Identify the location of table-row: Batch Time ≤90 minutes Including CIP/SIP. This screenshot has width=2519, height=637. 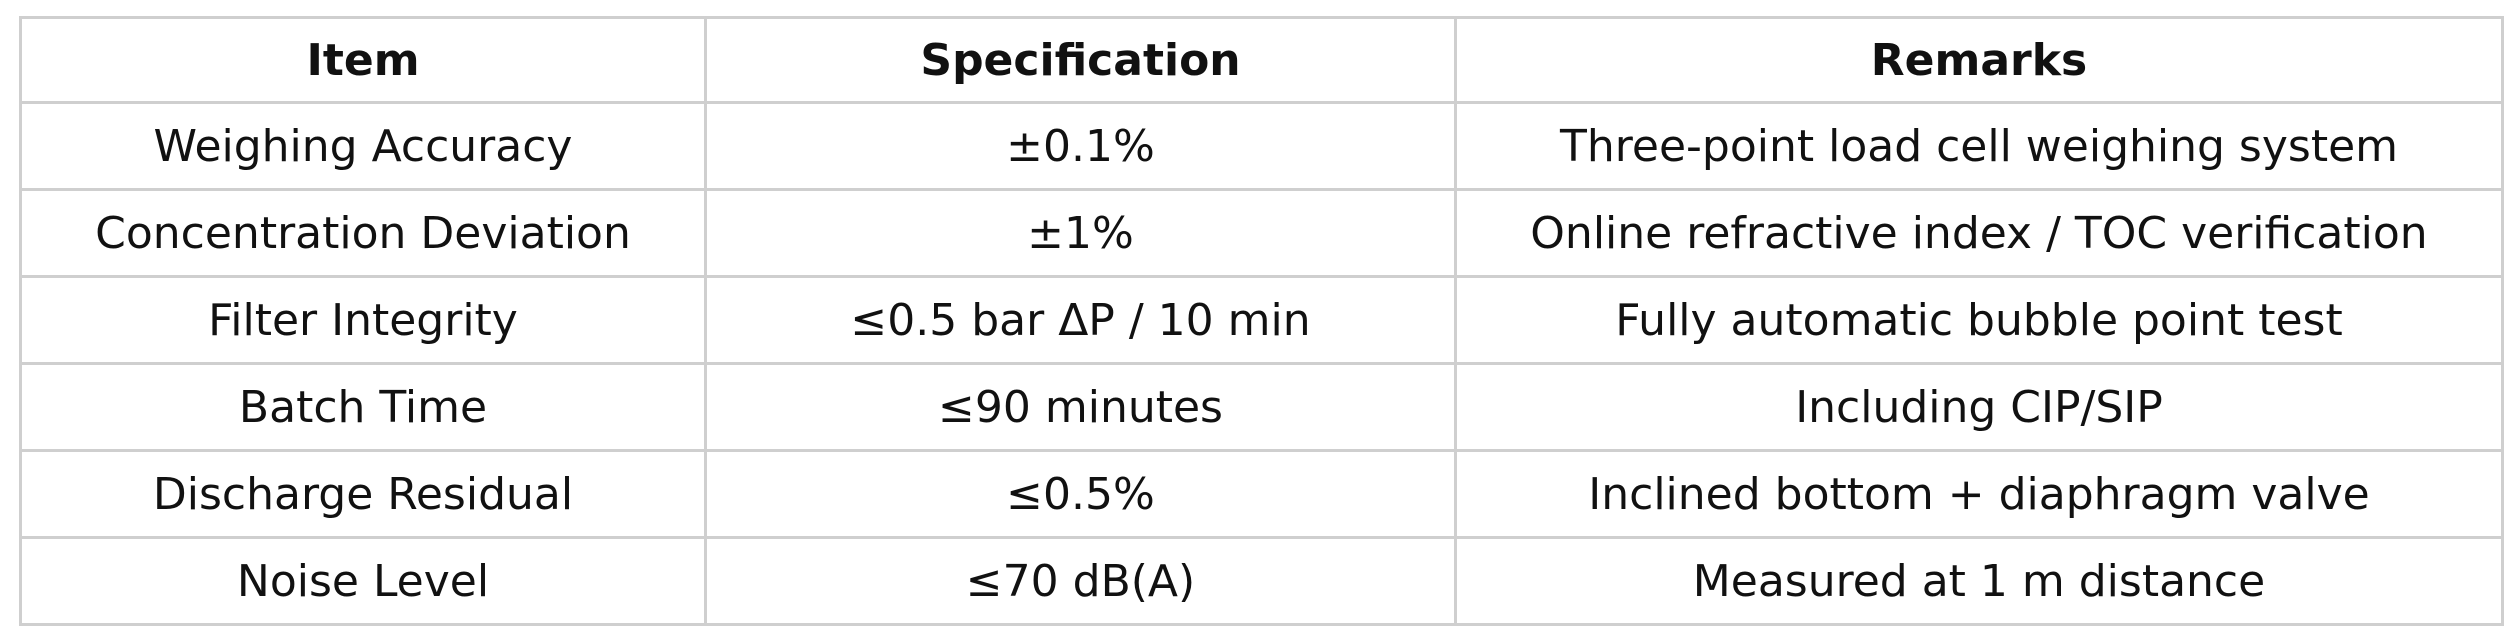
(1261, 407).